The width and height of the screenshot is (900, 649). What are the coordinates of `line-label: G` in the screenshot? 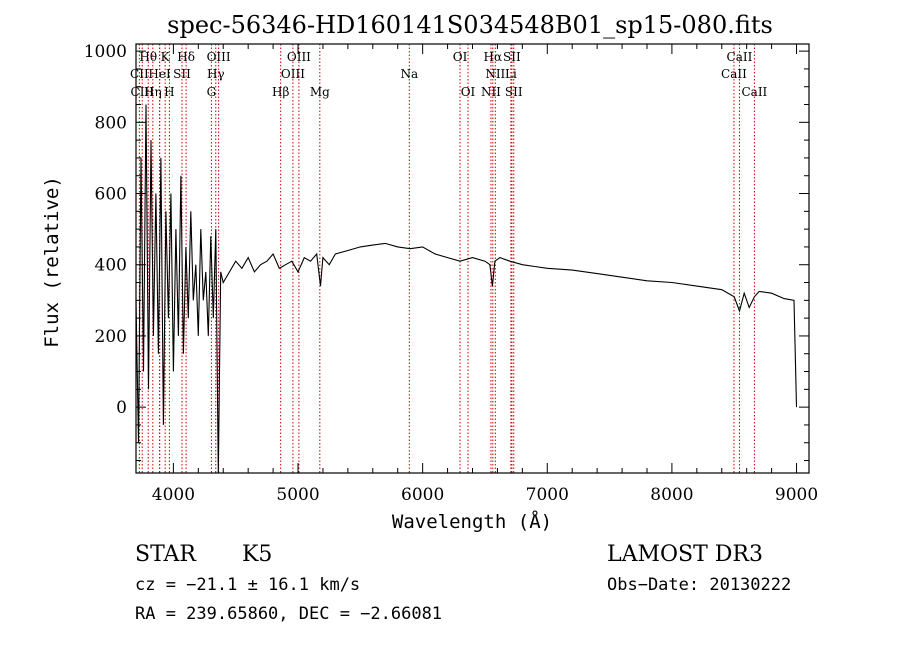 It's located at (212, 92).